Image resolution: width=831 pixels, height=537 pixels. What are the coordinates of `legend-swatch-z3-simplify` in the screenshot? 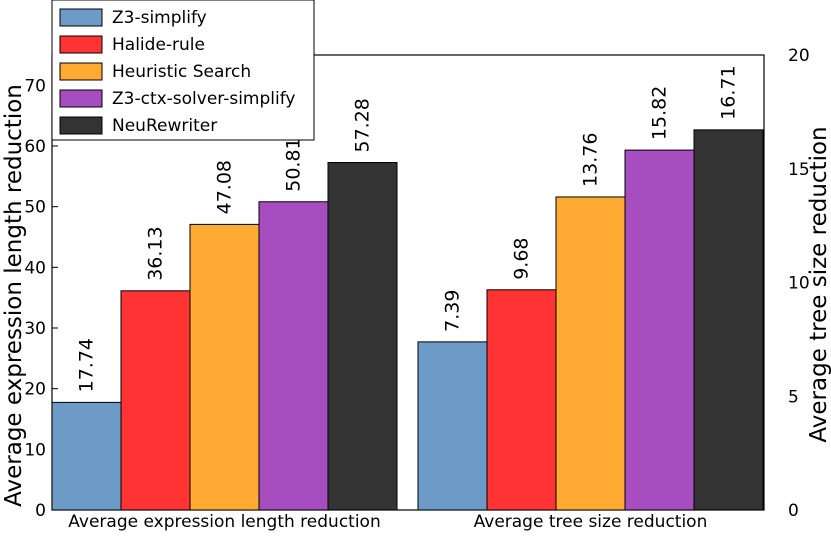 It's located at (81, 17).